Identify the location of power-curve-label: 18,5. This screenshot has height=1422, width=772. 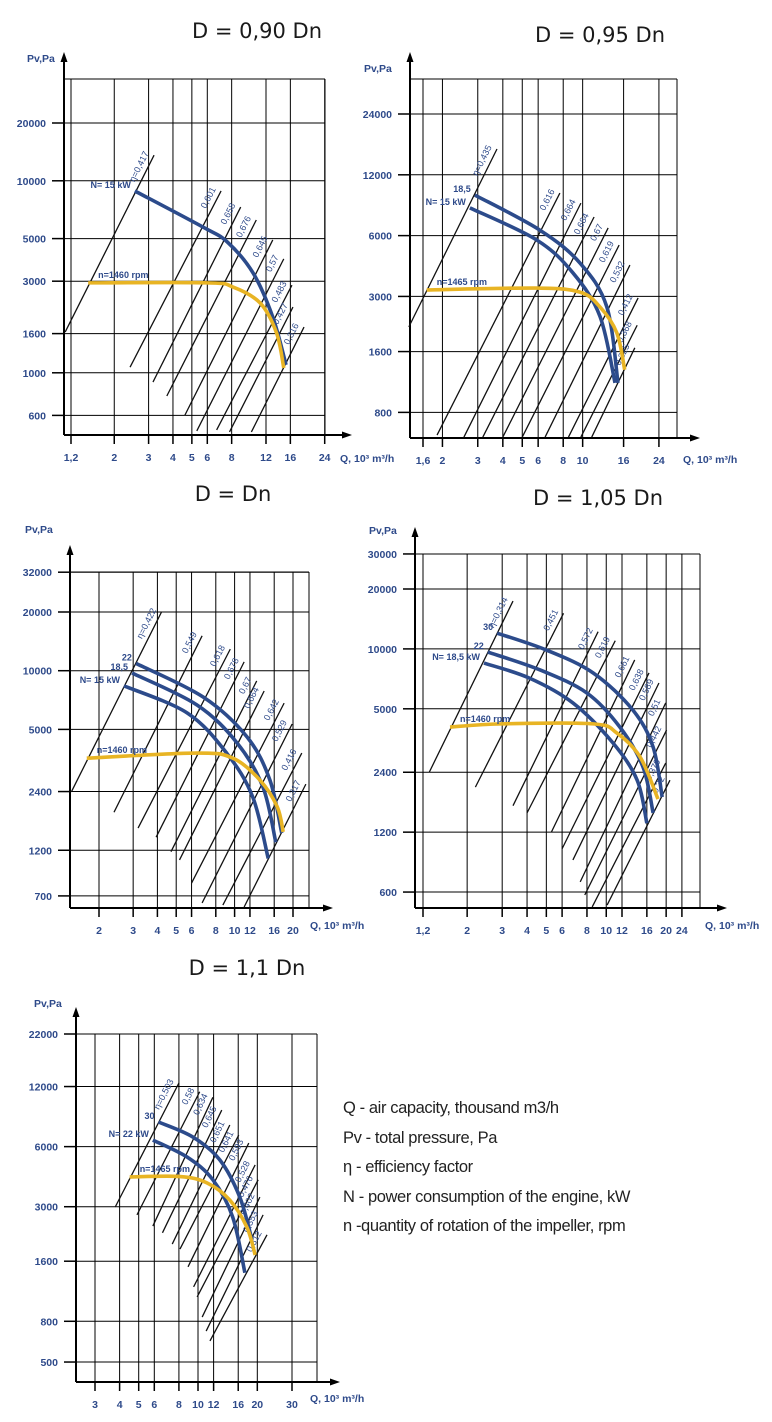
(462, 189).